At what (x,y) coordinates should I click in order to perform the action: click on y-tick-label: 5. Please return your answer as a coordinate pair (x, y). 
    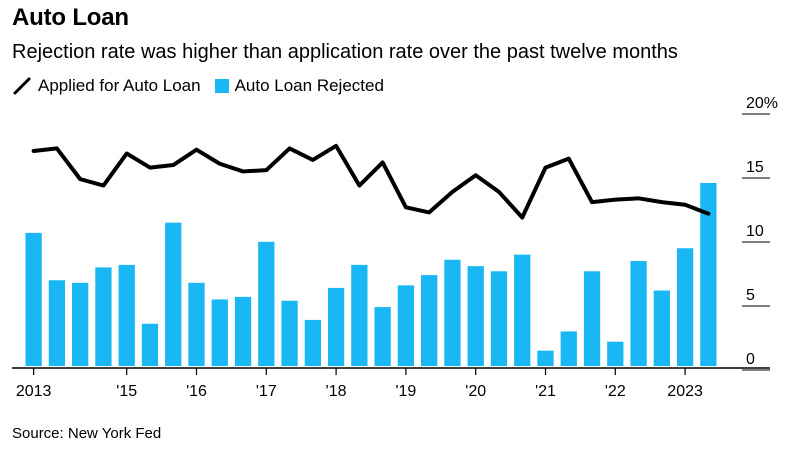
    Looking at the image, I should click on (750, 295).